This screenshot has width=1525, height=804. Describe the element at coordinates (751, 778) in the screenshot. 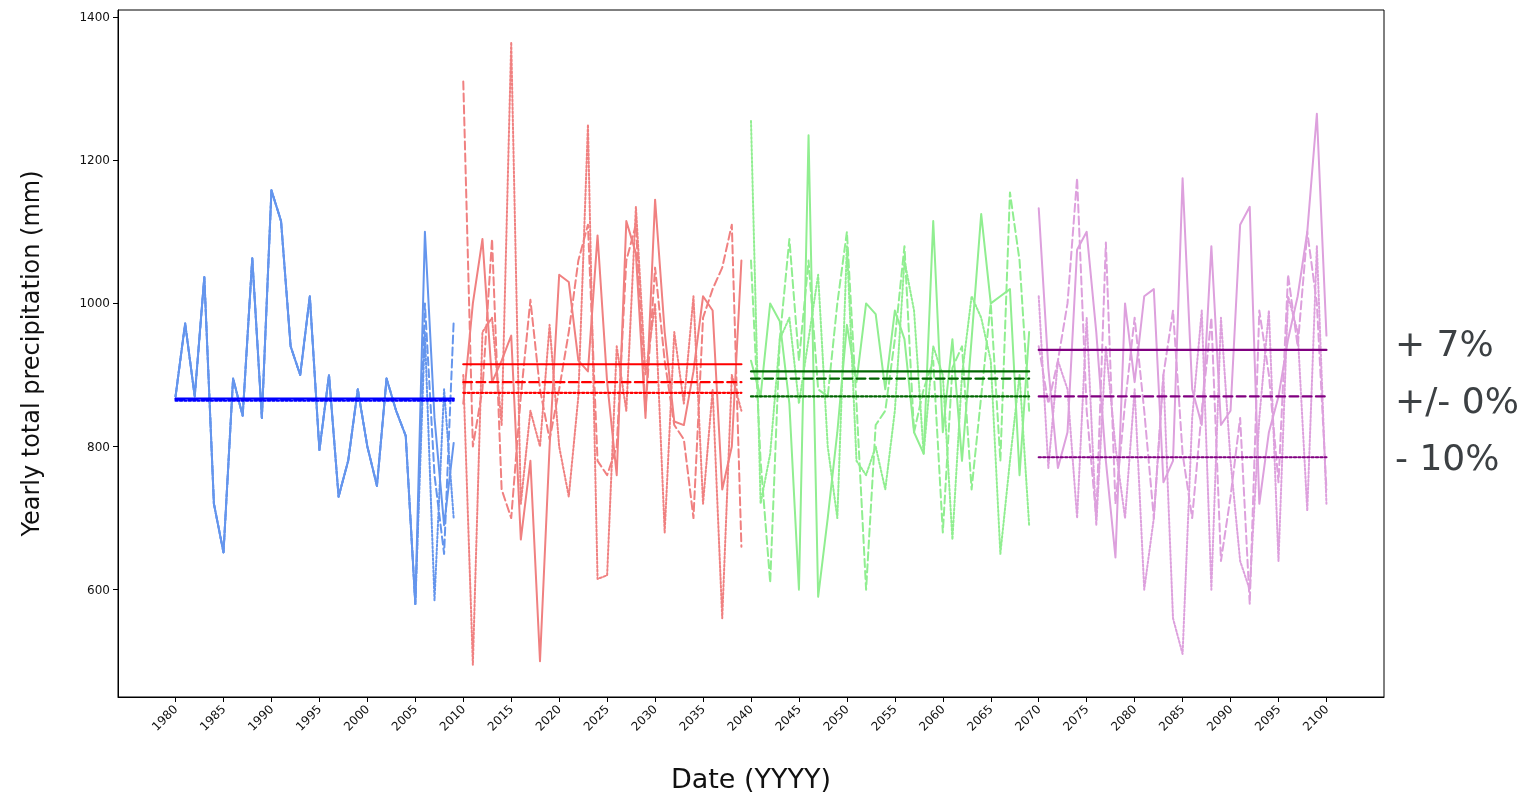

I see `x-axis-title: Date (YYYY)` at that location.